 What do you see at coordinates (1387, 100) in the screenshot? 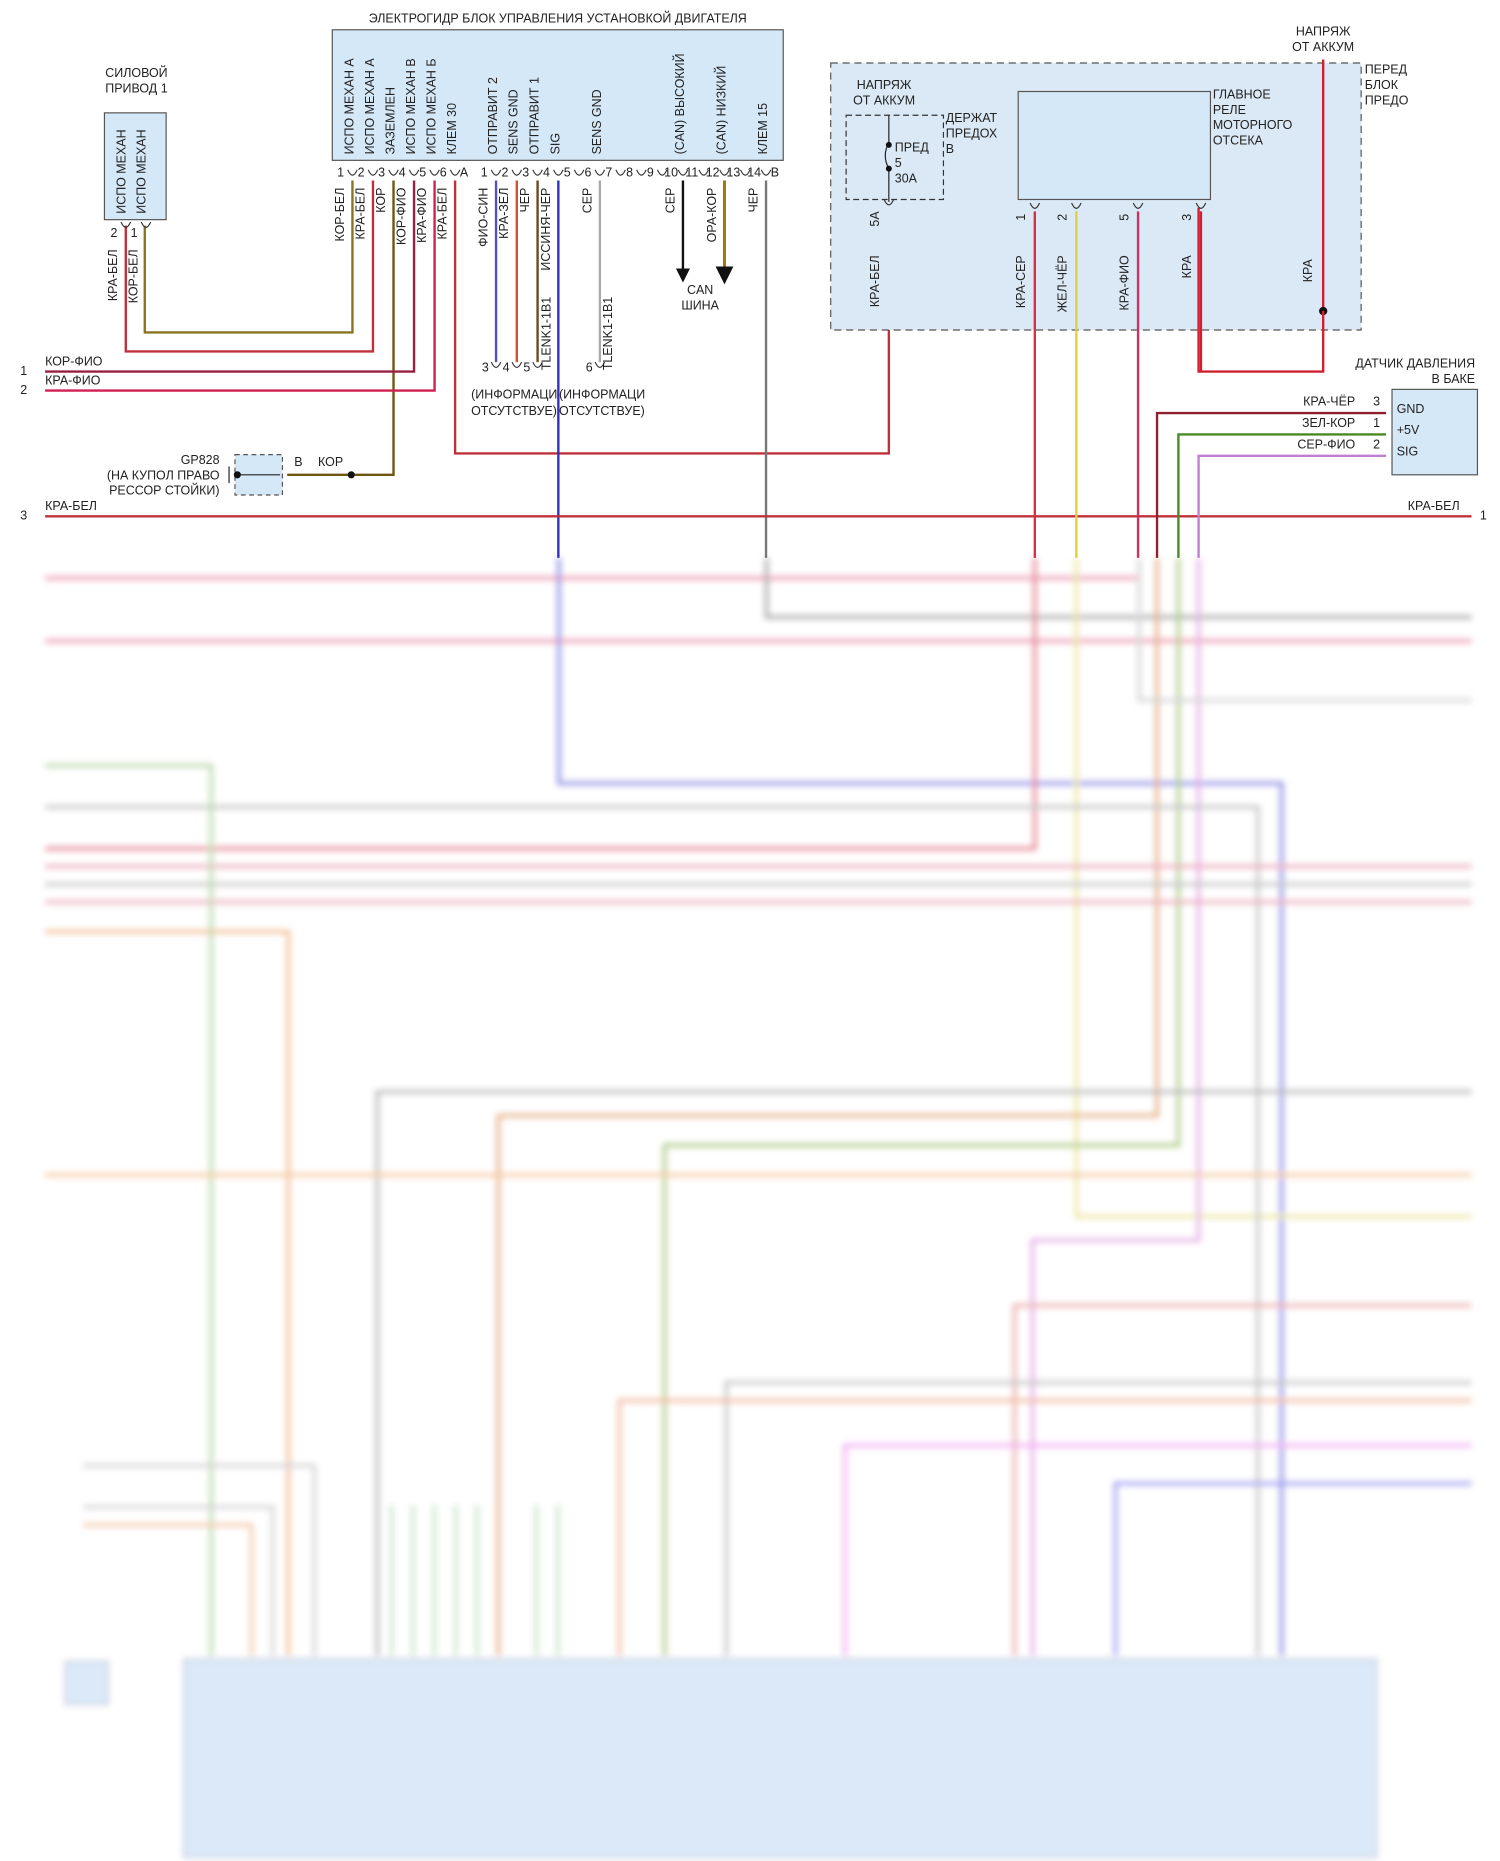
I see `component-title: ПРЕДО` at bounding box center [1387, 100].